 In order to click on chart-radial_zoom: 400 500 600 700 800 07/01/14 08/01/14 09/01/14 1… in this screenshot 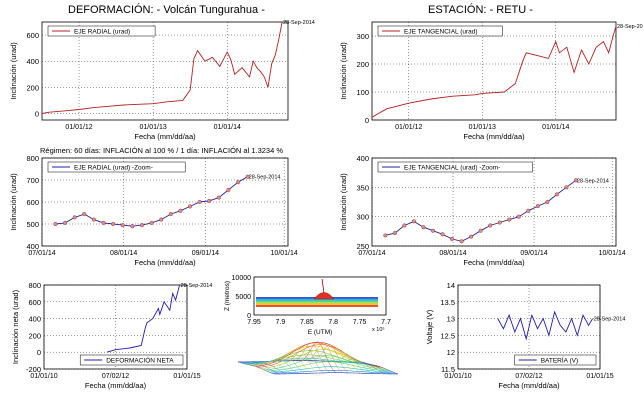, I will do `click(153, 210)`.